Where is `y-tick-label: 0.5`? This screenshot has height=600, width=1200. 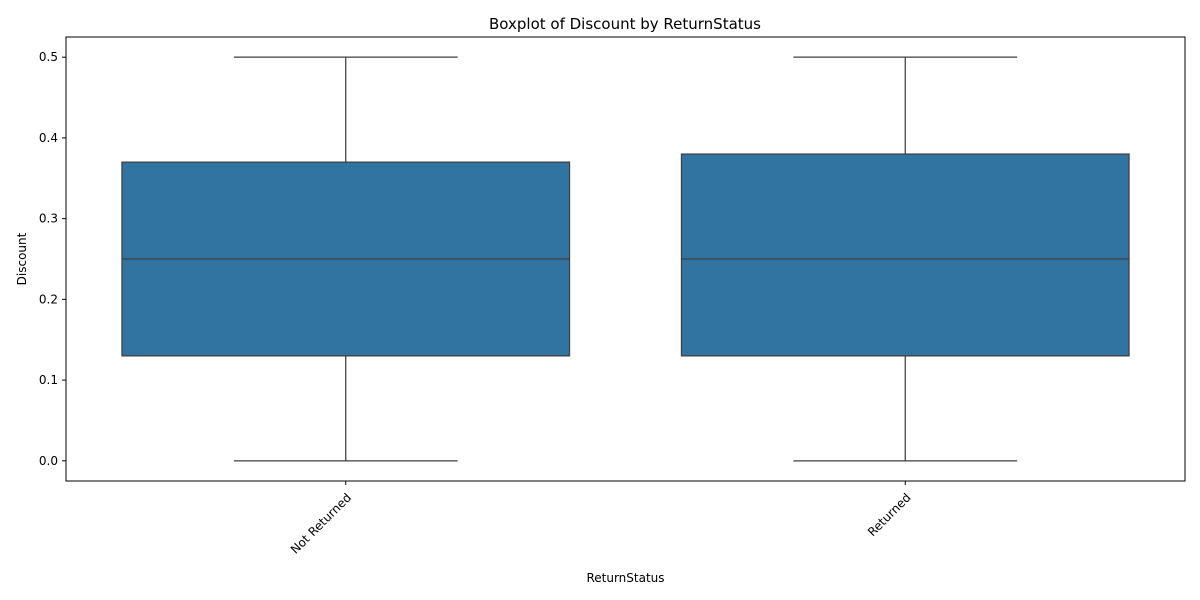 y-tick-label: 0.5 is located at coordinates (48, 57).